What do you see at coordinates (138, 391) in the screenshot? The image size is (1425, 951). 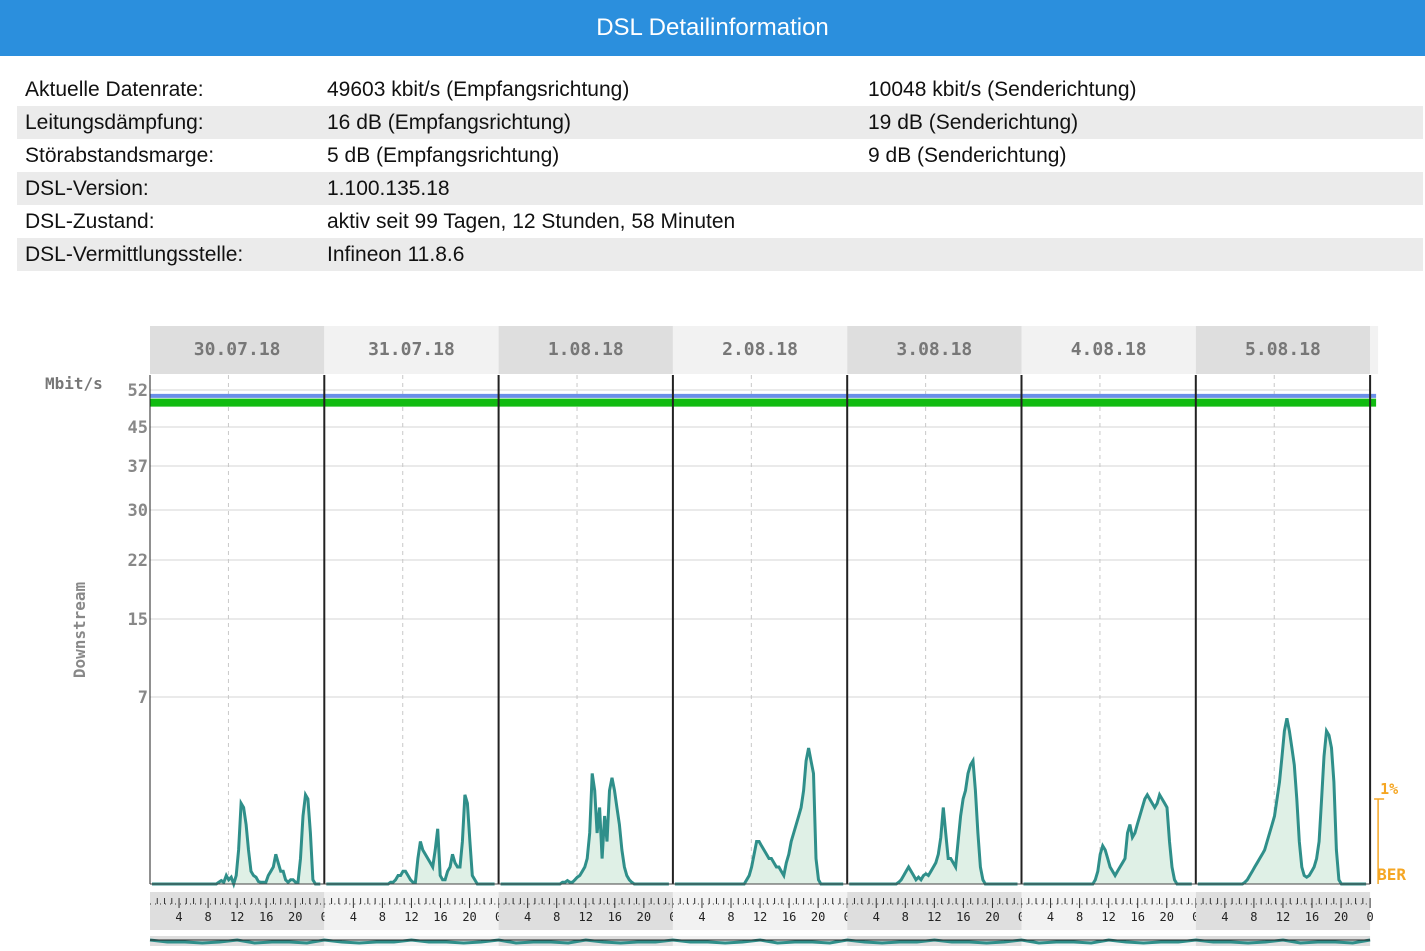 I see `y-tick-label: 52` at bounding box center [138, 391].